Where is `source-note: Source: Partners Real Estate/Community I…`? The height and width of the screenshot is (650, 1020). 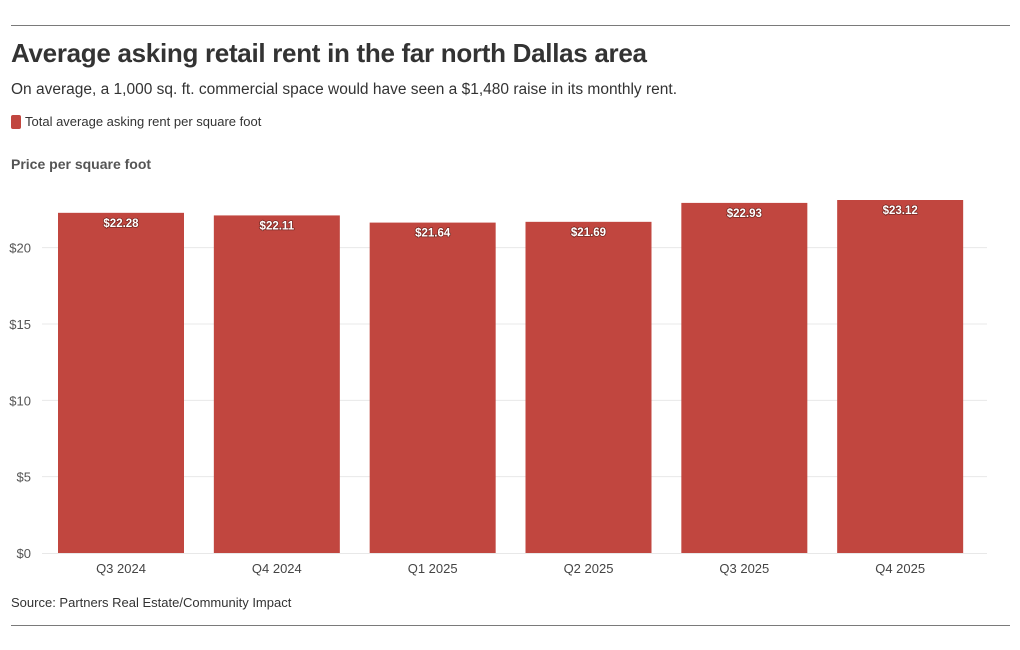
source-note: Source: Partners Real Estate/Community I… is located at coordinates (151, 602).